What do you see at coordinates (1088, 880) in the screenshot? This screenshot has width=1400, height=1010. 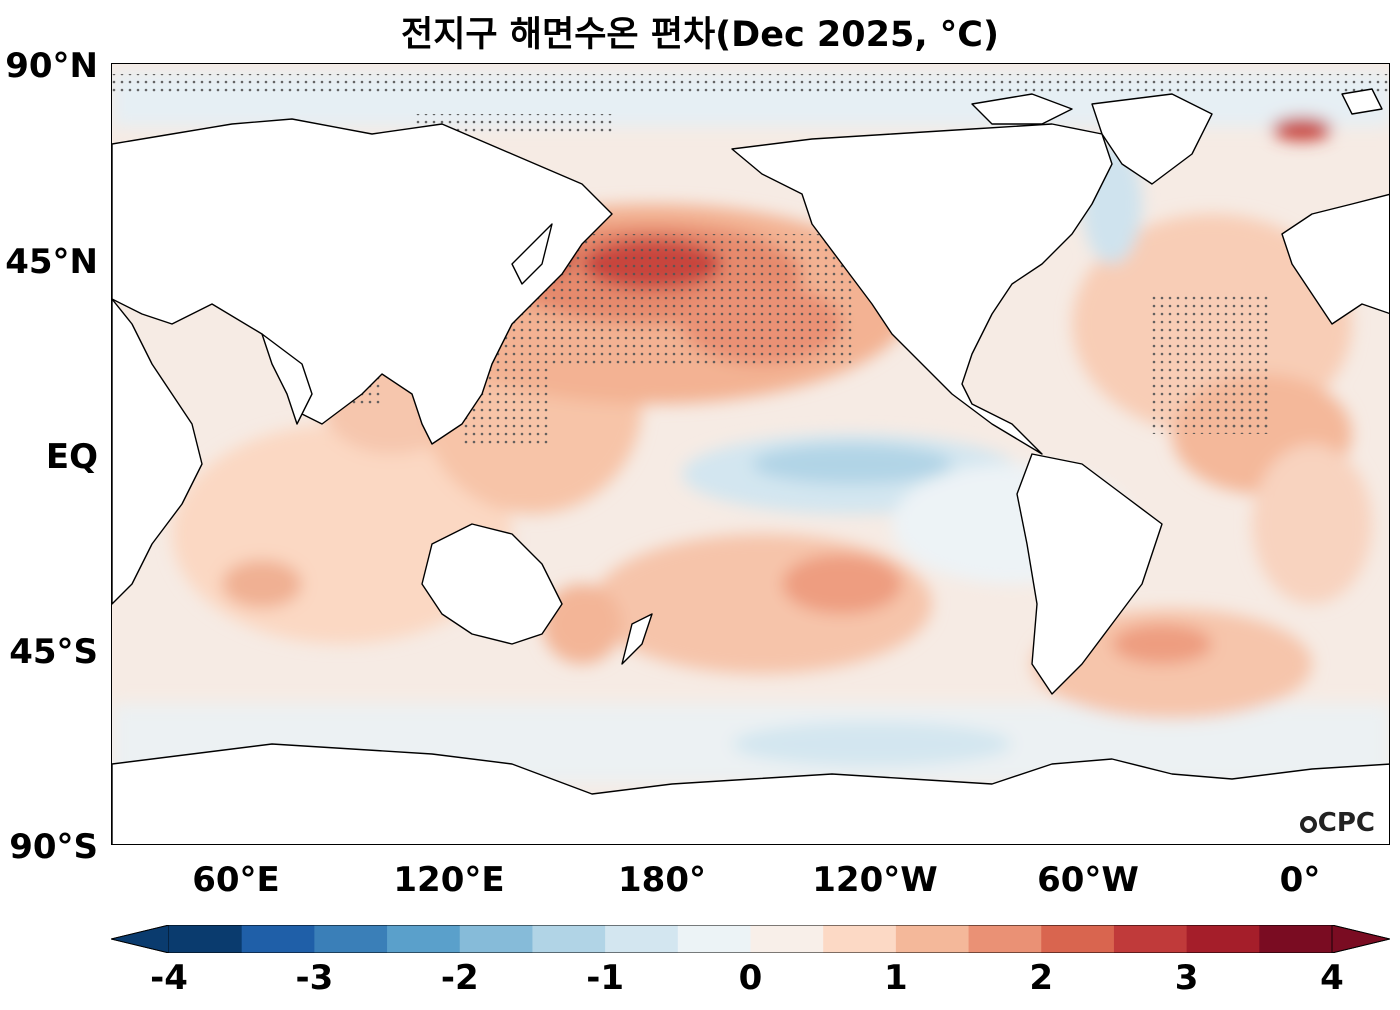 I see `lon-label-60w: 60°W` at bounding box center [1088, 880].